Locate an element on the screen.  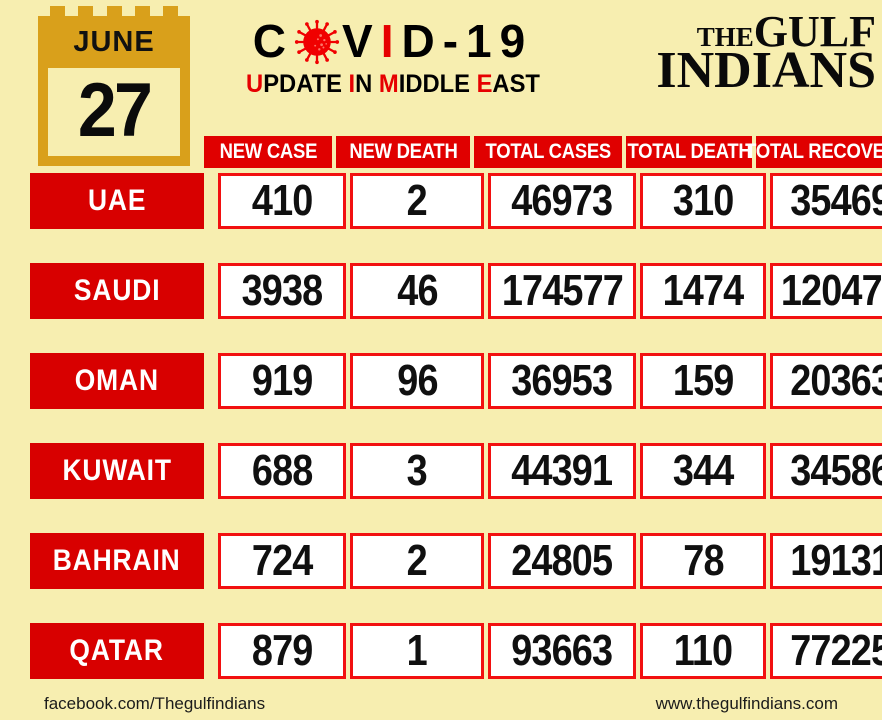
column-header-total-cases: TOTAL CASES is located at coordinates (548, 152).